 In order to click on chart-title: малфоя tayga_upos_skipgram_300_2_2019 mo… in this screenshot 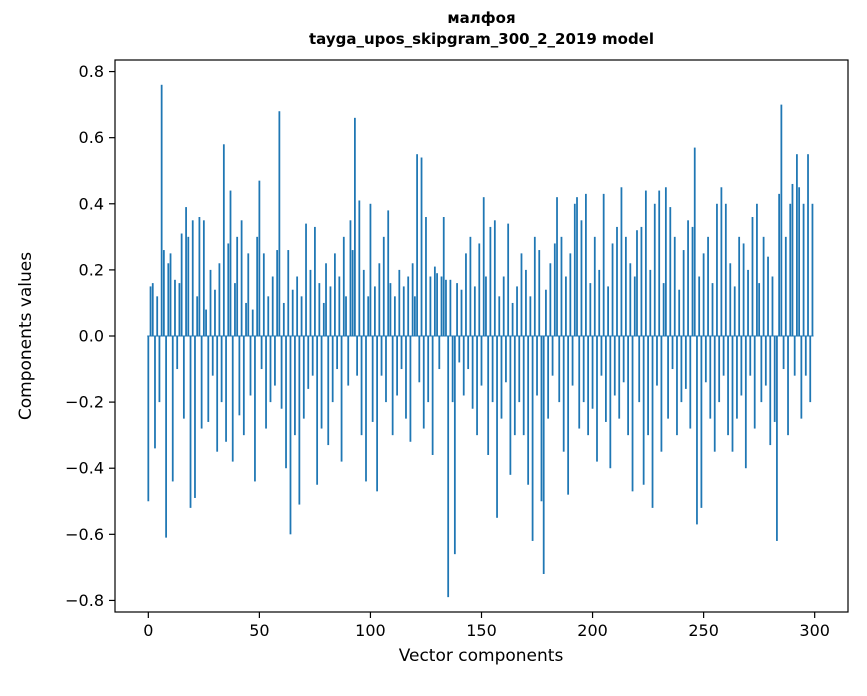, I will do `click(481, 29)`.